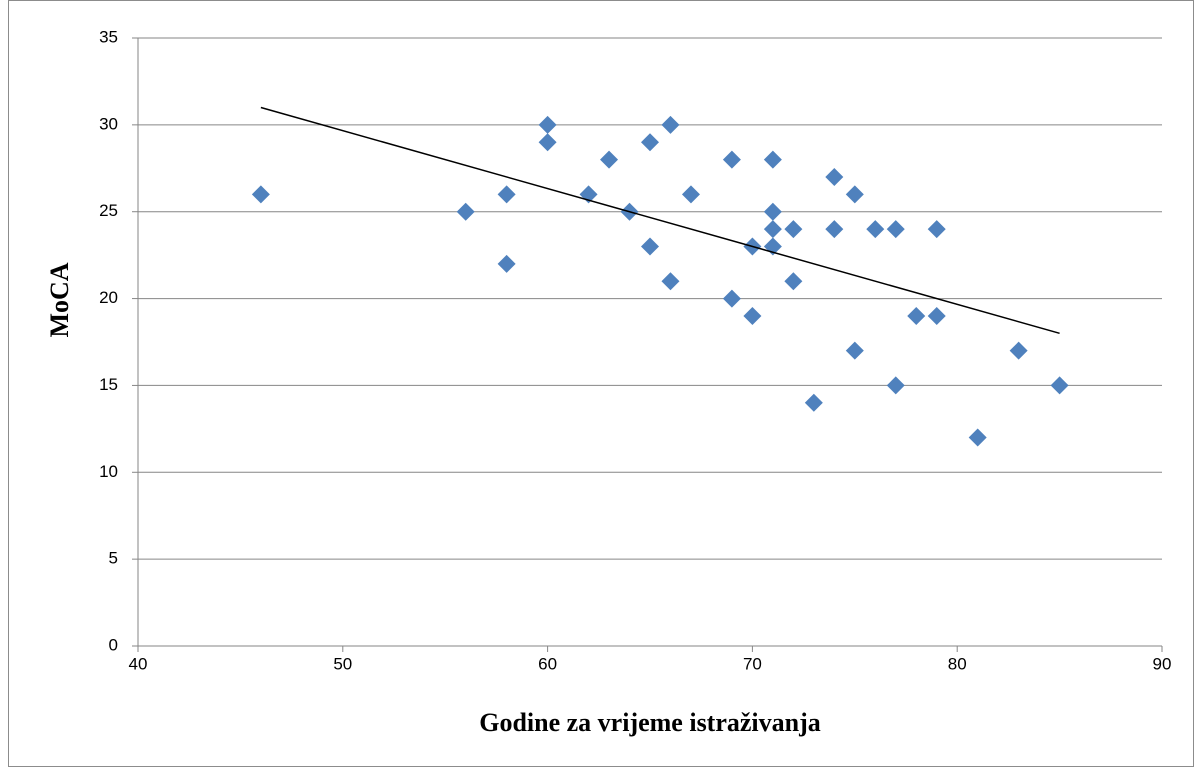  What do you see at coordinates (1162, 663) in the screenshot?
I see `x-tick-label: 90` at bounding box center [1162, 663].